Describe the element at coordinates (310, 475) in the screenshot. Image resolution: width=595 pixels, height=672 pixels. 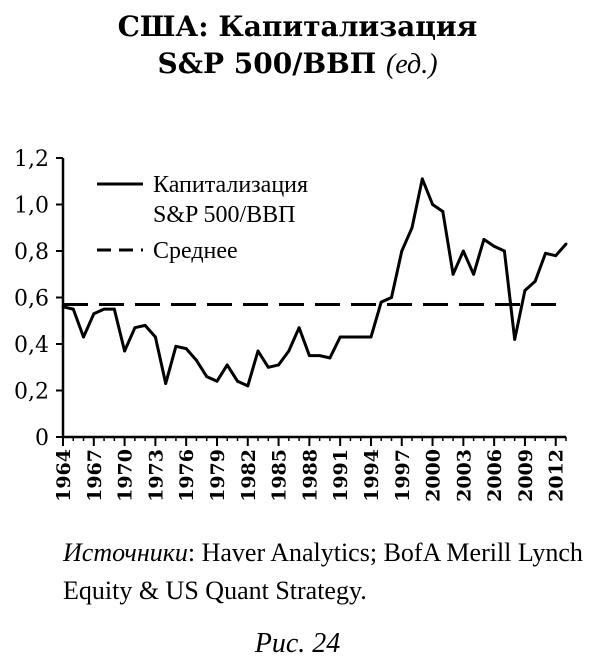
I see `x-tick-label: 1988` at that location.